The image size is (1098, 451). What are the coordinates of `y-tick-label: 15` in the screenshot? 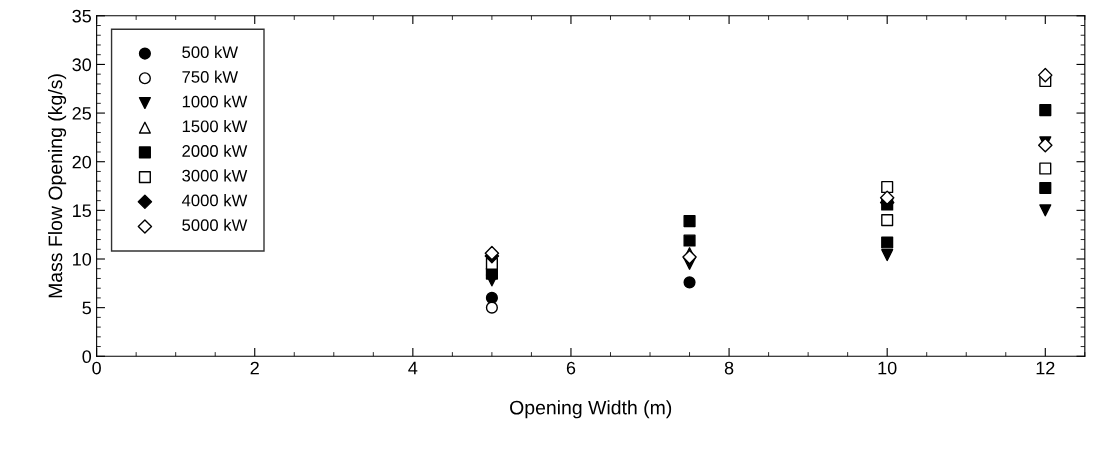 It's located at (82, 211).